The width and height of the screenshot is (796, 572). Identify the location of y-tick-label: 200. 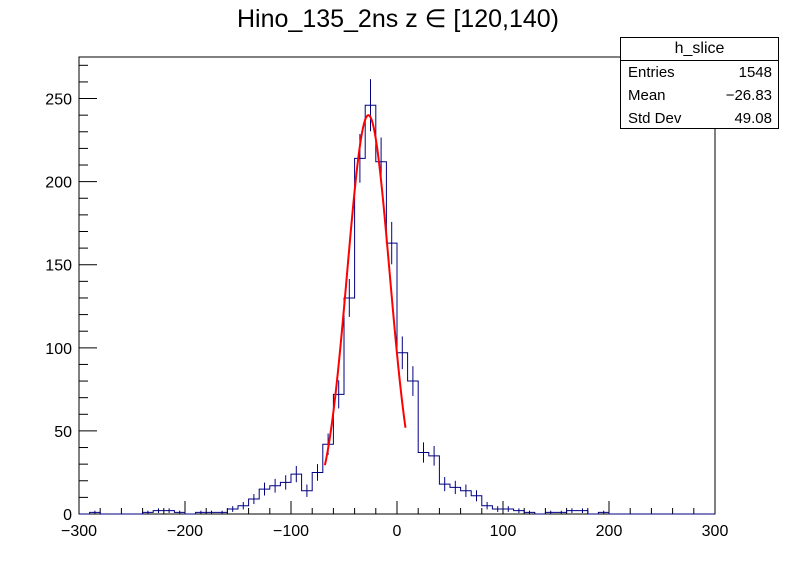
(58, 183).